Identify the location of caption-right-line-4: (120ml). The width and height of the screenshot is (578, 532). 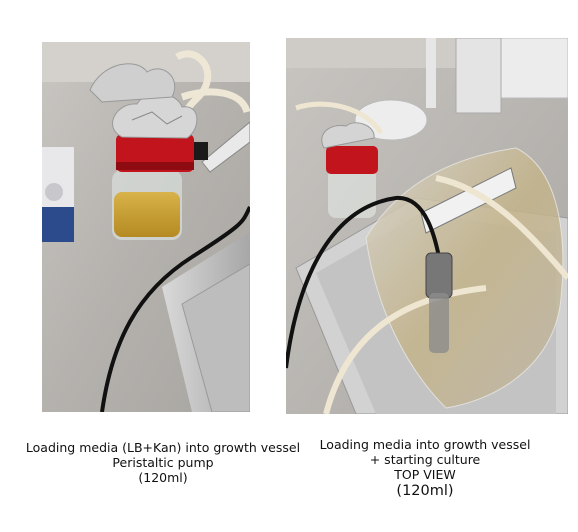
(425, 491).